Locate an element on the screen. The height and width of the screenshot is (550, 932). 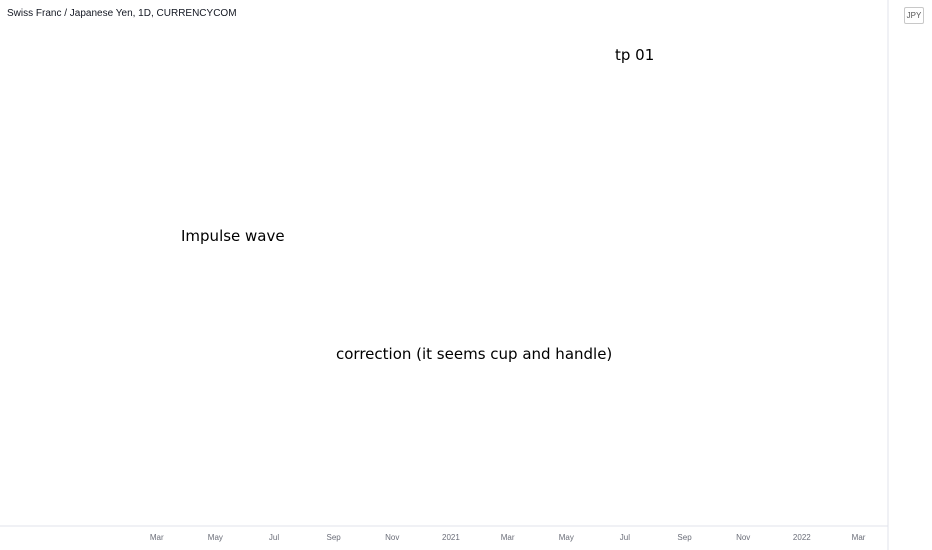
target-label: tp 01 is located at coordinates (635, 55).